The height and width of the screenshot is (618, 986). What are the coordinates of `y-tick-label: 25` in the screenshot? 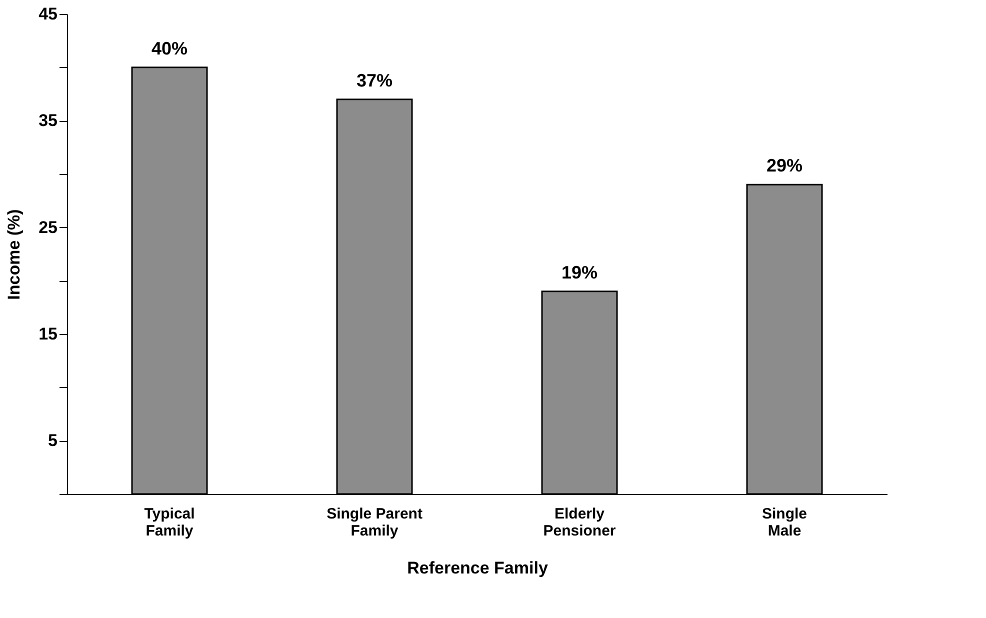 It's located at (48, 227).